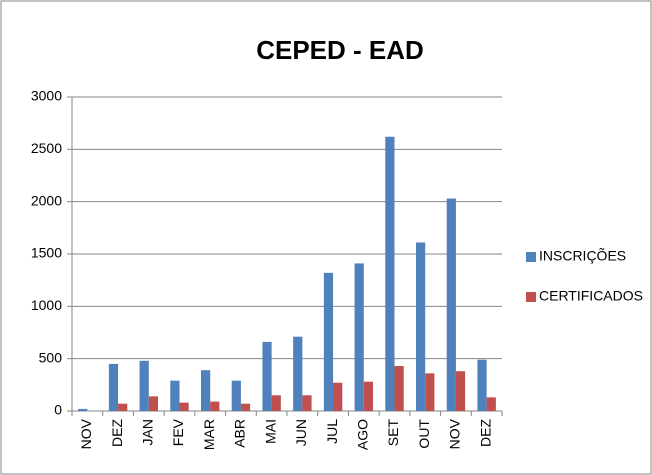 Image resolution: width=652 pixels, height=475 pixels. Describe the element at coordinates (46, 148) in the screenshot. I see `y-tick-label: 2500` at that location.